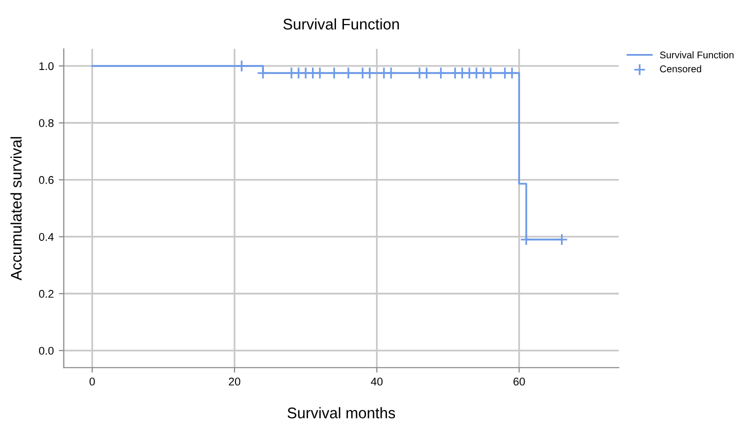 This screenshot has width=750, height=425. What do you see at coordinates (46, 123) in the screenshot?
I see `y-tick-label: 0.8` at bounding box center [46, 123].